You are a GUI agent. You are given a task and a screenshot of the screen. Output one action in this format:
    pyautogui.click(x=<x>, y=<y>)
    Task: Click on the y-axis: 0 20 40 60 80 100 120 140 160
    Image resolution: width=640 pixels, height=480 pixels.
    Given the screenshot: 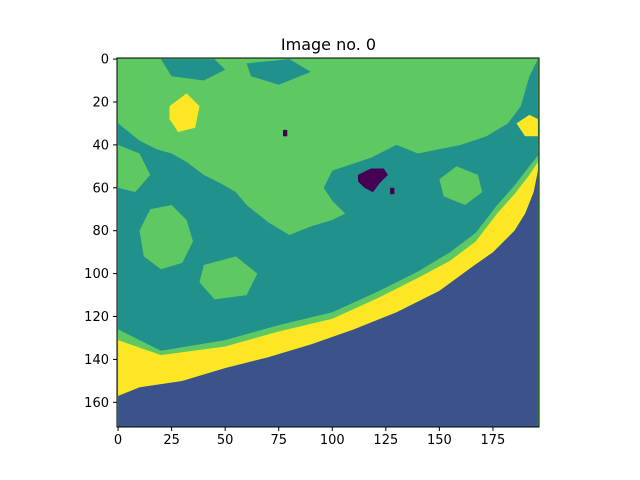 What is the action you would take?
    pyautogui.click(x=100, y=232)
    